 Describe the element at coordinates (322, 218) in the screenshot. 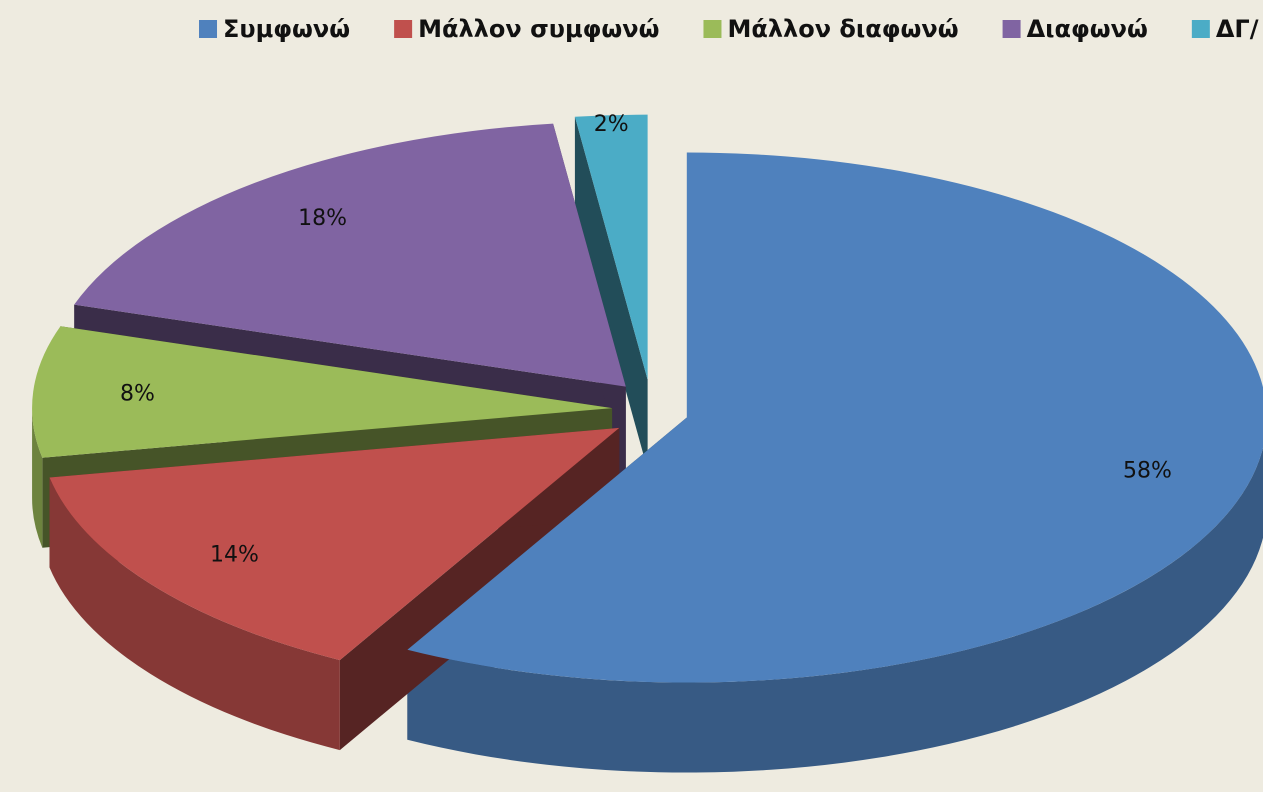

I see `data-label: 18%` at that location.